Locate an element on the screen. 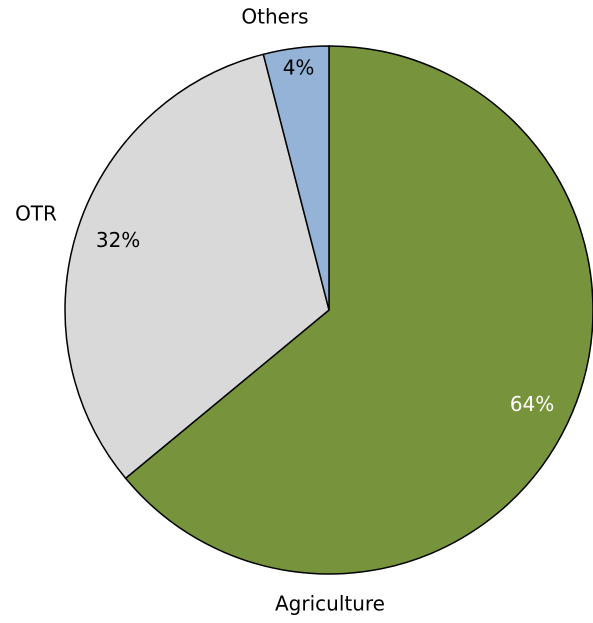 The image size is (593, 623). value-label: 64% is located at coordinates (532, 404).